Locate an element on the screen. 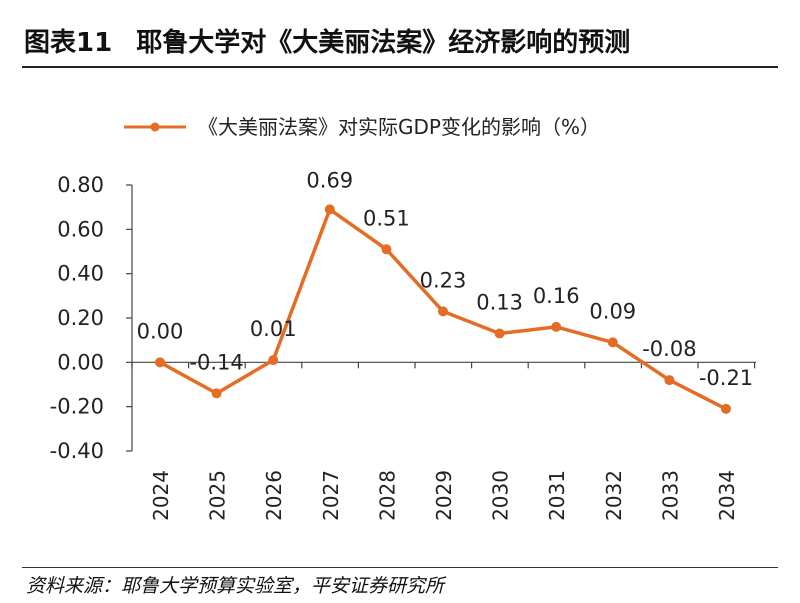 The width and height of the screenshot is (800, 603). legend-marker is located at coordinates (155, 127).